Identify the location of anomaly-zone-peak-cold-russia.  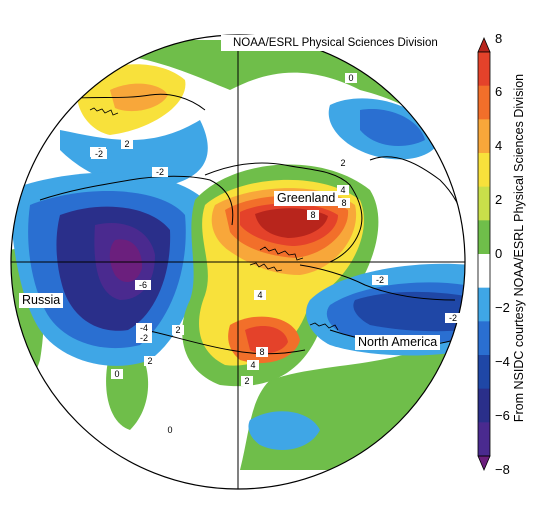
(126, 261).